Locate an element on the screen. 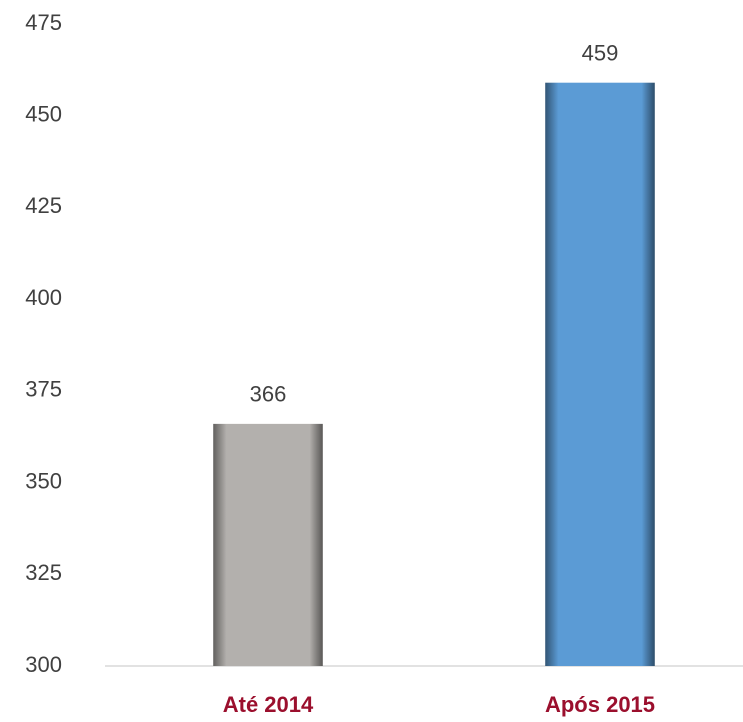  y-tick-label: 350 is located at coordinates (43, 480).